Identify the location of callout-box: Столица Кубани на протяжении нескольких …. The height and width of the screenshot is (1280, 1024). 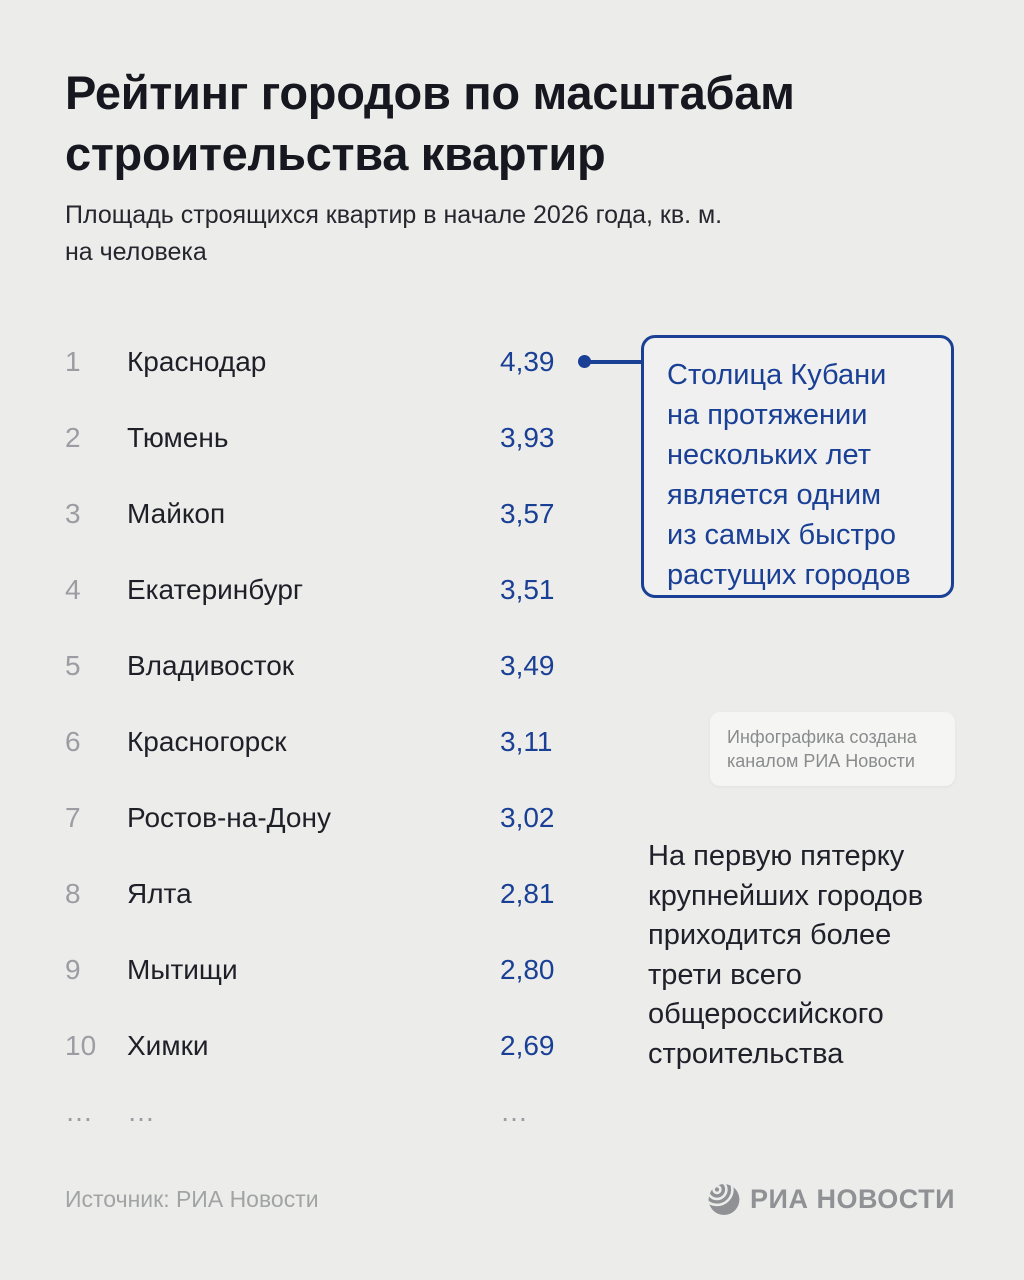
(797, 466).